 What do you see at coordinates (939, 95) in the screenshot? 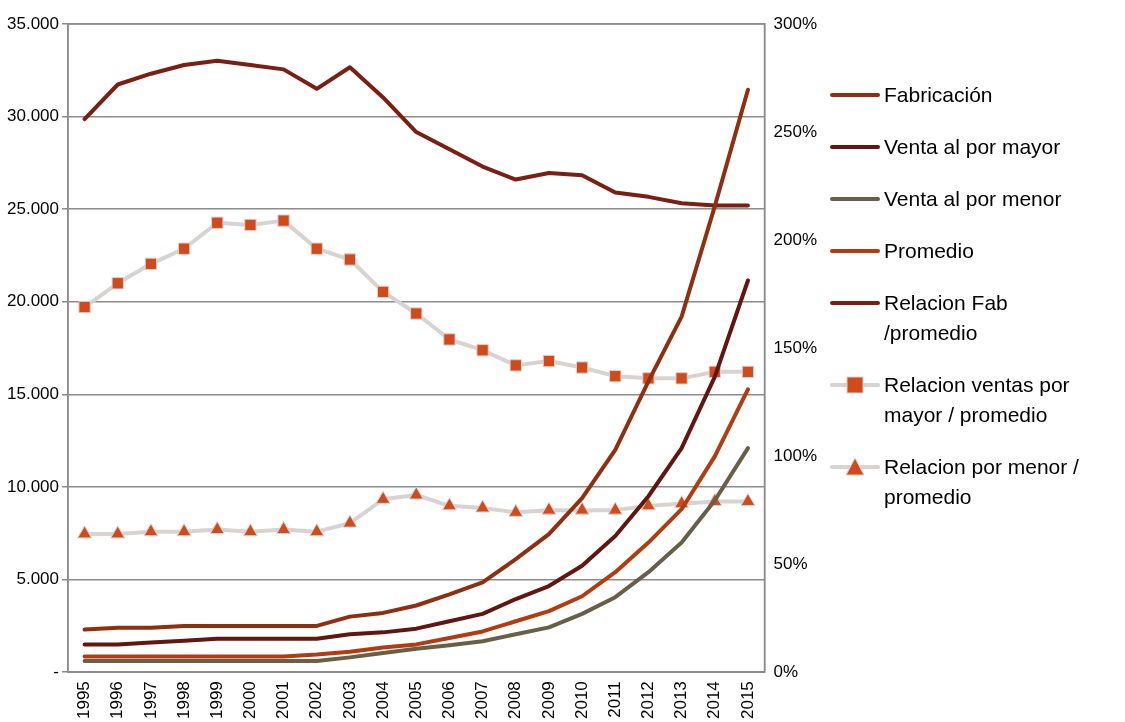
I see `legend-label: Fabricación` at bounding box center [939, 95].